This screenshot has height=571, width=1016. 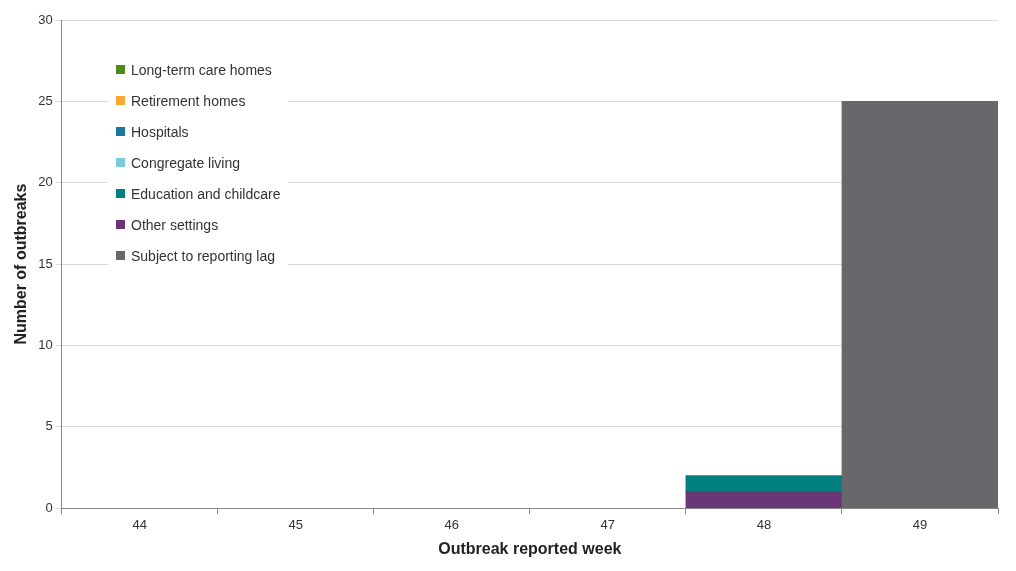 What do you see at coordinates (201, 69) in the screenshot?
I see `legend-label: Long-term care homes` at bounding box center [201, 69].